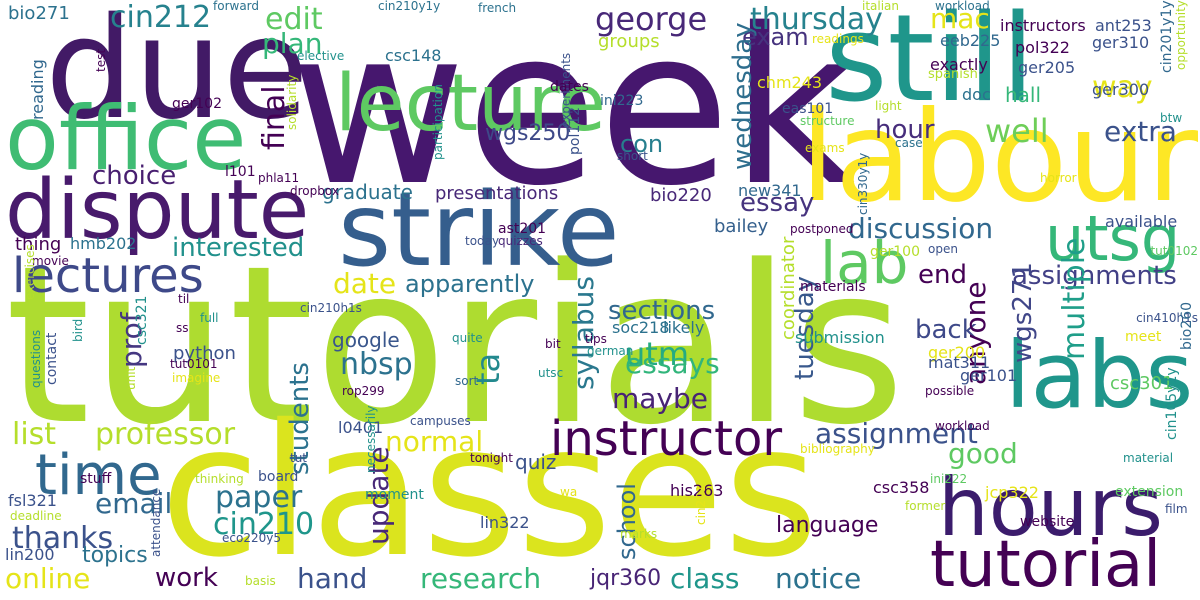 Image resolution: width=1200 pixels, height=600 pixels. What do you see at coordinates (660, 398) in the screenshot?
I see `word-maybe: maybe` at bounding box center [660, 398].